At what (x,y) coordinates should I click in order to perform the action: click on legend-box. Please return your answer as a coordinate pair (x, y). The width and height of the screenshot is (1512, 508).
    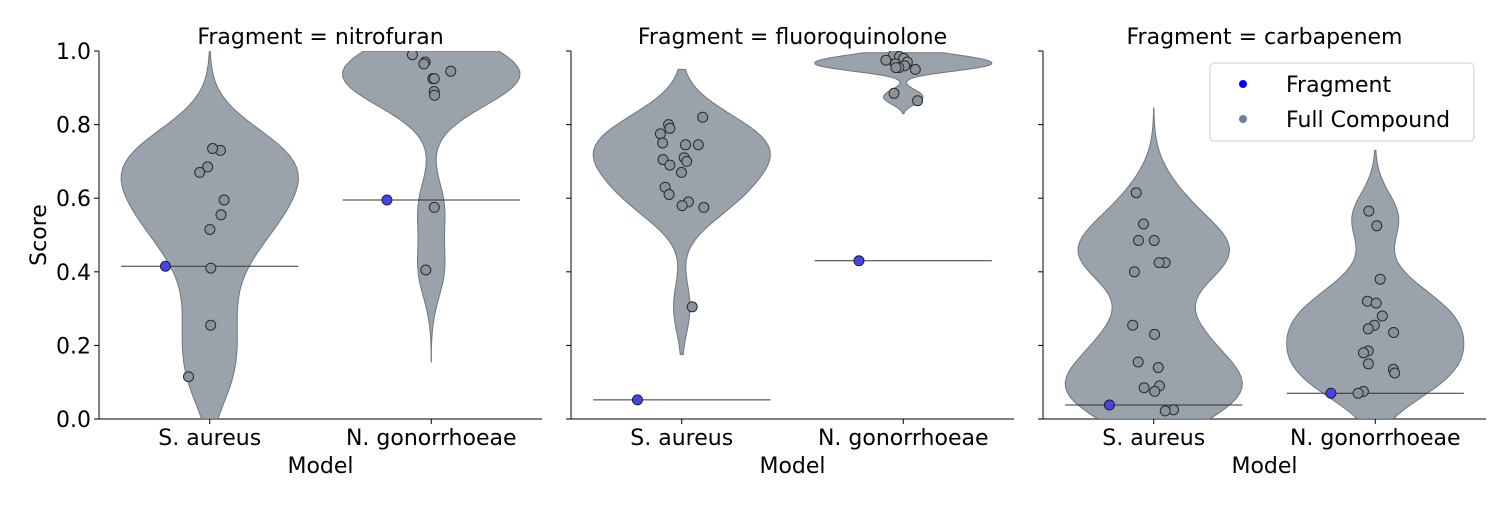
    Looking at the image, I should click on (1342, 102).